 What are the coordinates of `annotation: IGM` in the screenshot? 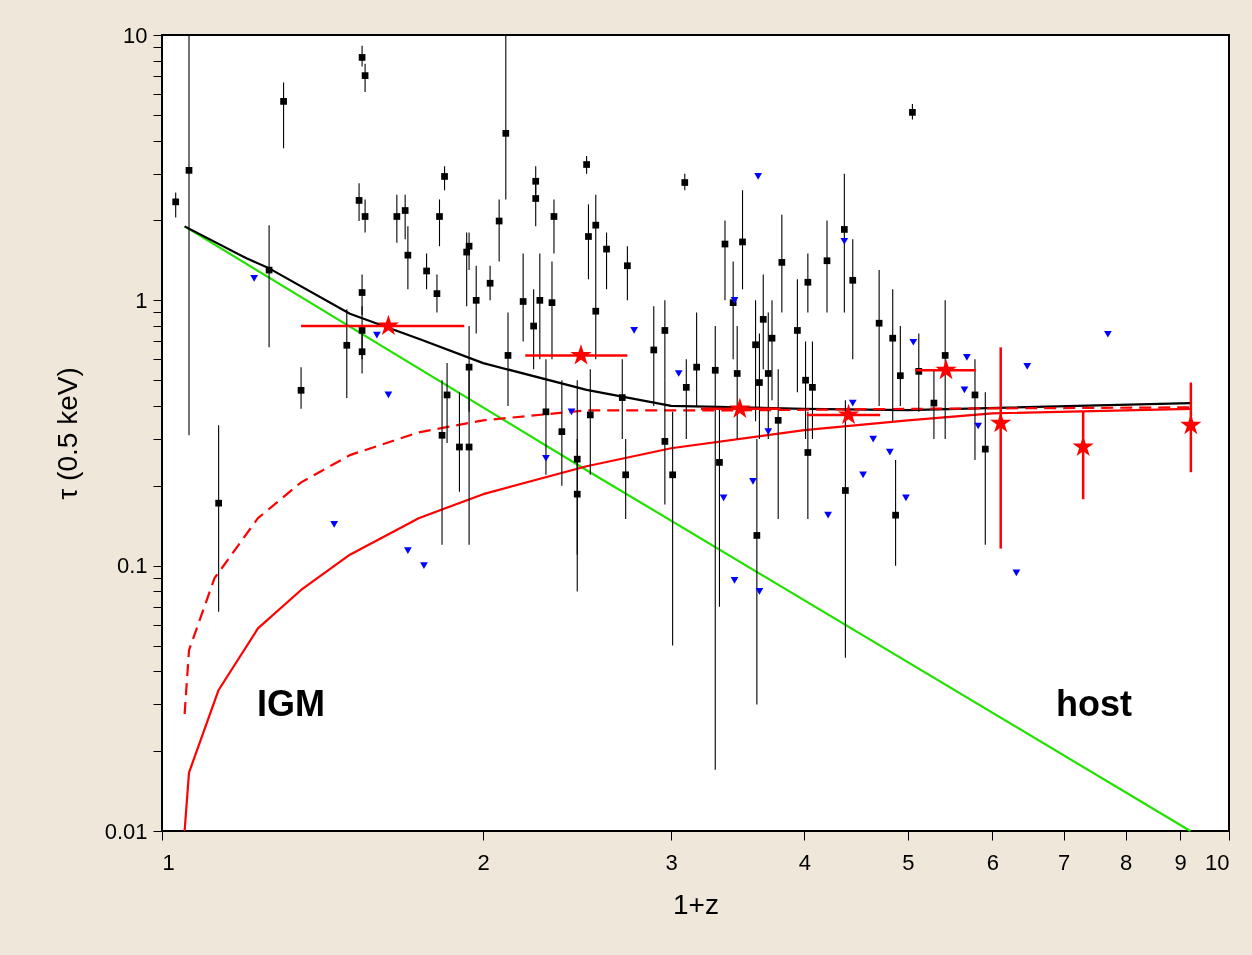 It's located at (291, 703).